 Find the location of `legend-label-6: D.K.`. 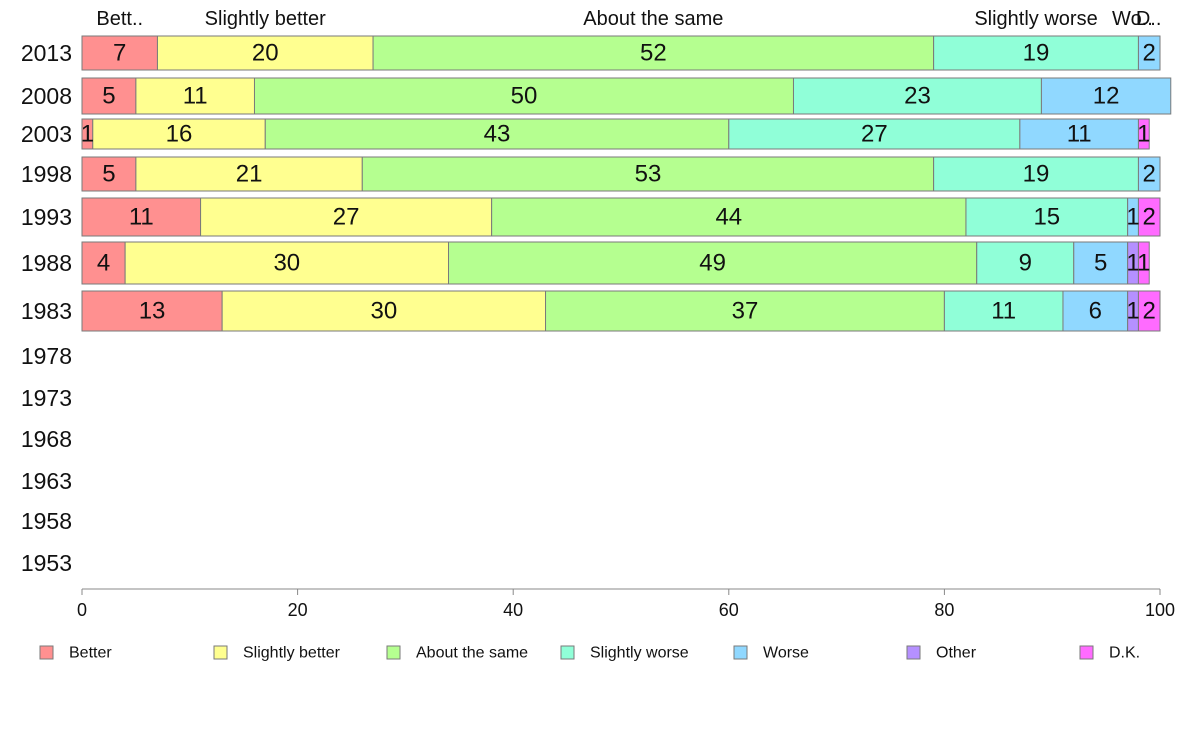

legend-label-6: D.K. is located at coordinates (1124, 653).